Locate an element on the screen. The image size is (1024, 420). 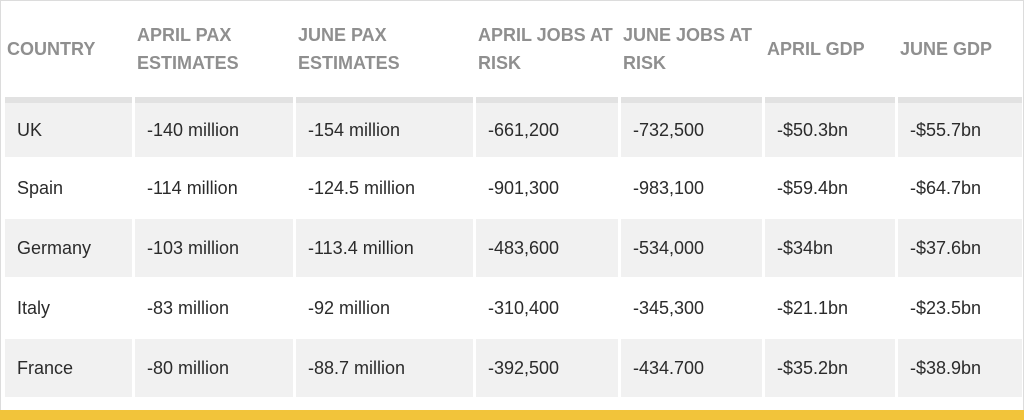
cell-country: Germany is located at coordinates (68, 248).